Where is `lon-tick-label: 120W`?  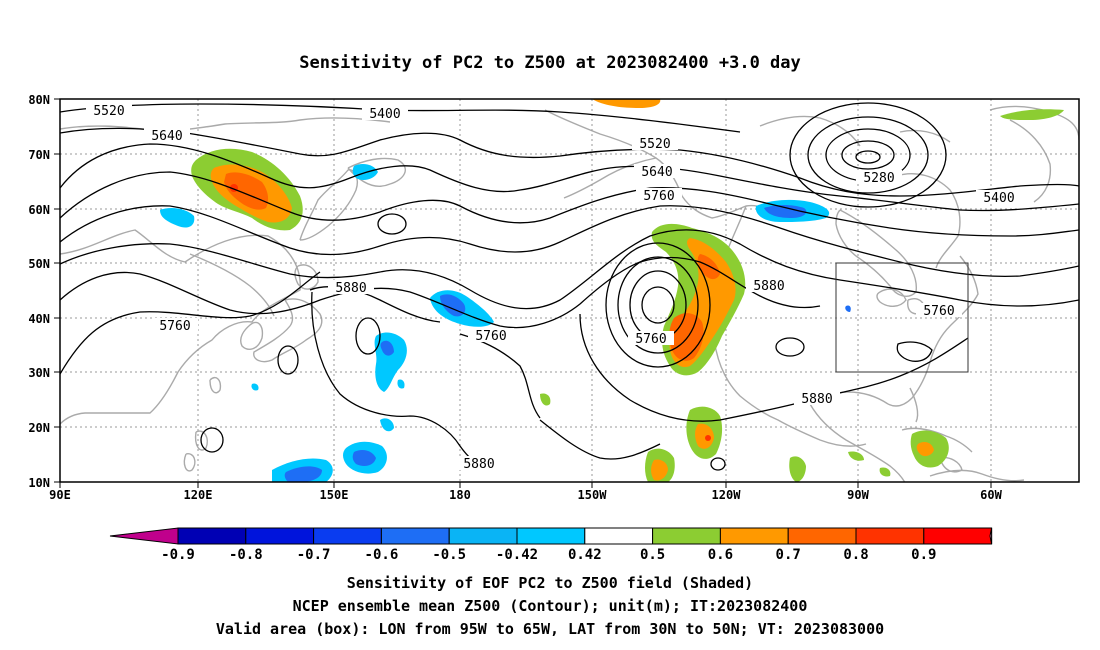
lon-tick-label: 120W is located at coordinates (727, 495).